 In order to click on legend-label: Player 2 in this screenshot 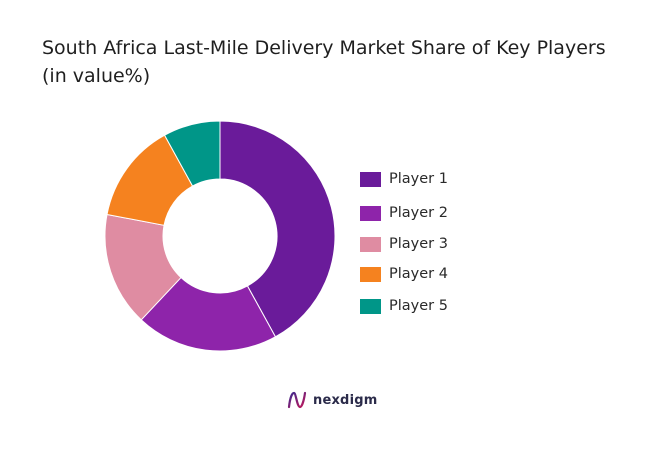, I will do `click(418, 213)`.